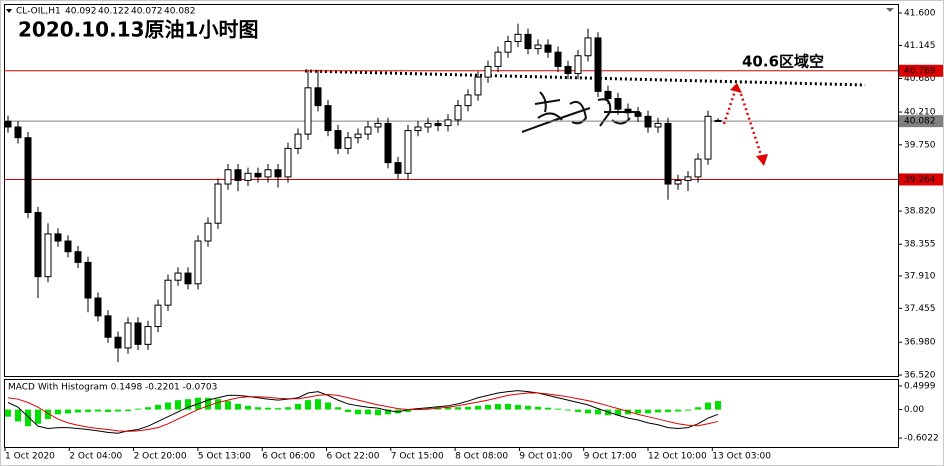  What do you see at coordinates (920, 180) in the screenshot?
I see `level-label: 39.264` at bounding box center [920, 180].